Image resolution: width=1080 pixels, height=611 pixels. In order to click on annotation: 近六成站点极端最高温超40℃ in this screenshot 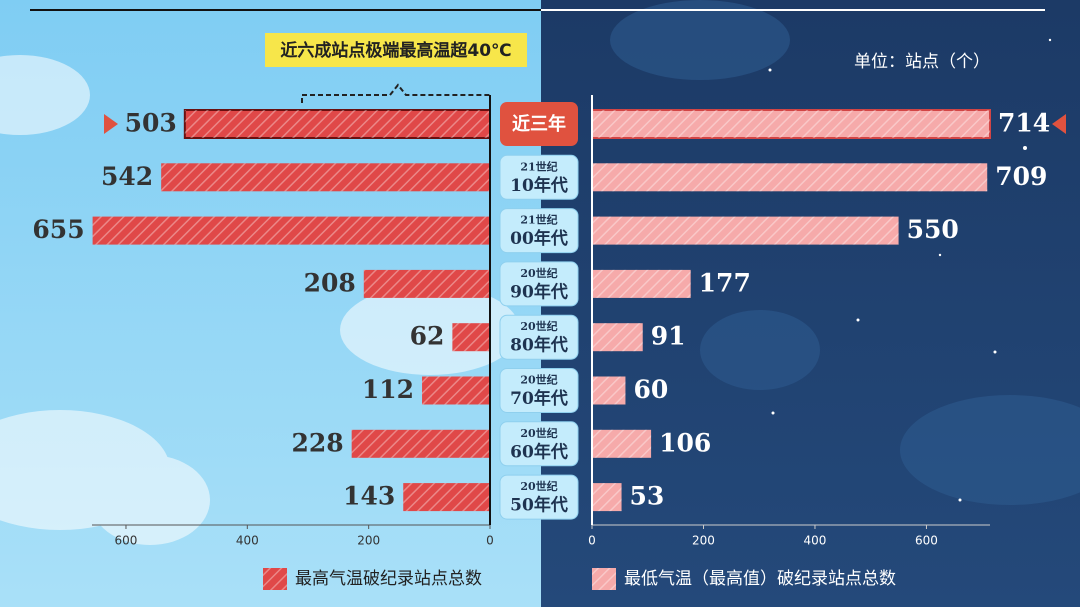, I will do `click(395, 50)`.